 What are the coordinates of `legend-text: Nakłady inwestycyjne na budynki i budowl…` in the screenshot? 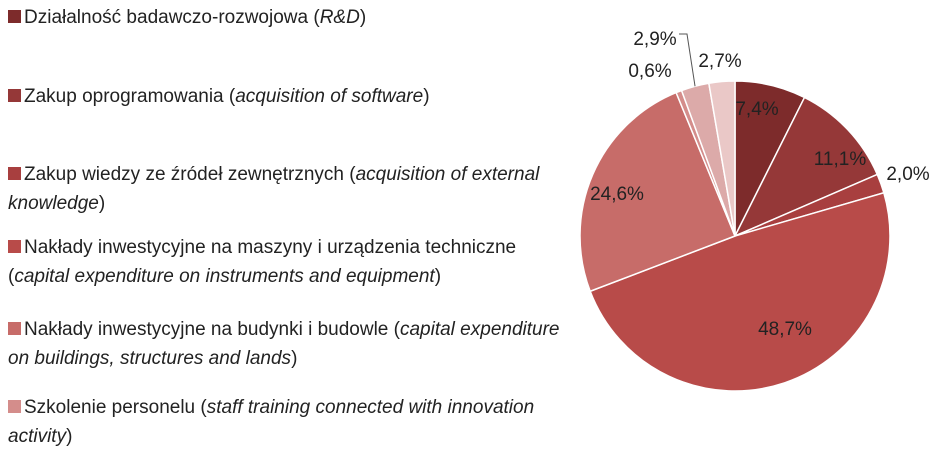 It's located at (212, 329).